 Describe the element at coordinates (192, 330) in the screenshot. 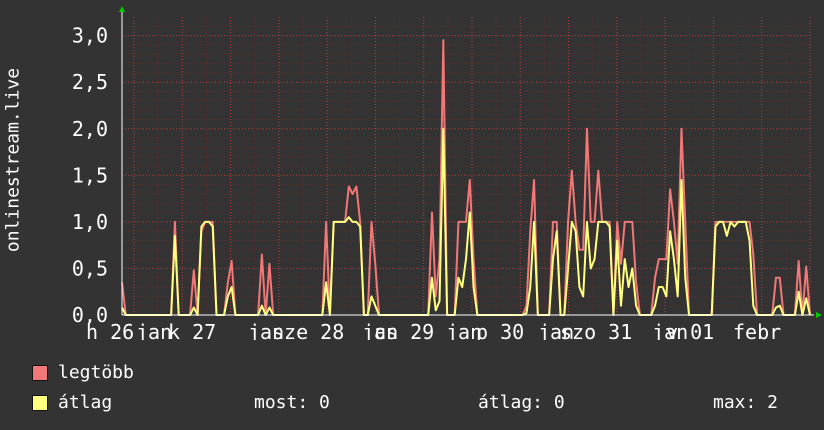

I see `x-tick-label: k 27` at that location.